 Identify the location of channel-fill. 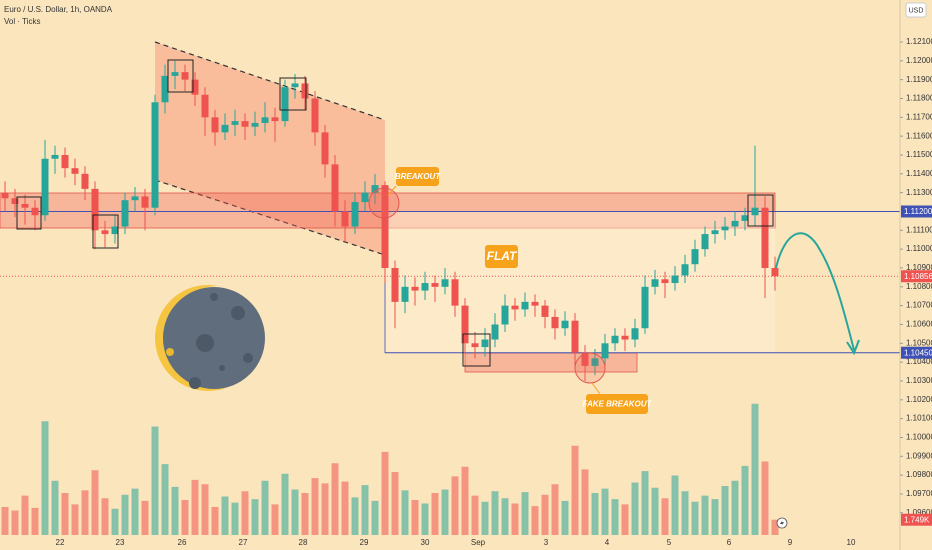
(270, 148).